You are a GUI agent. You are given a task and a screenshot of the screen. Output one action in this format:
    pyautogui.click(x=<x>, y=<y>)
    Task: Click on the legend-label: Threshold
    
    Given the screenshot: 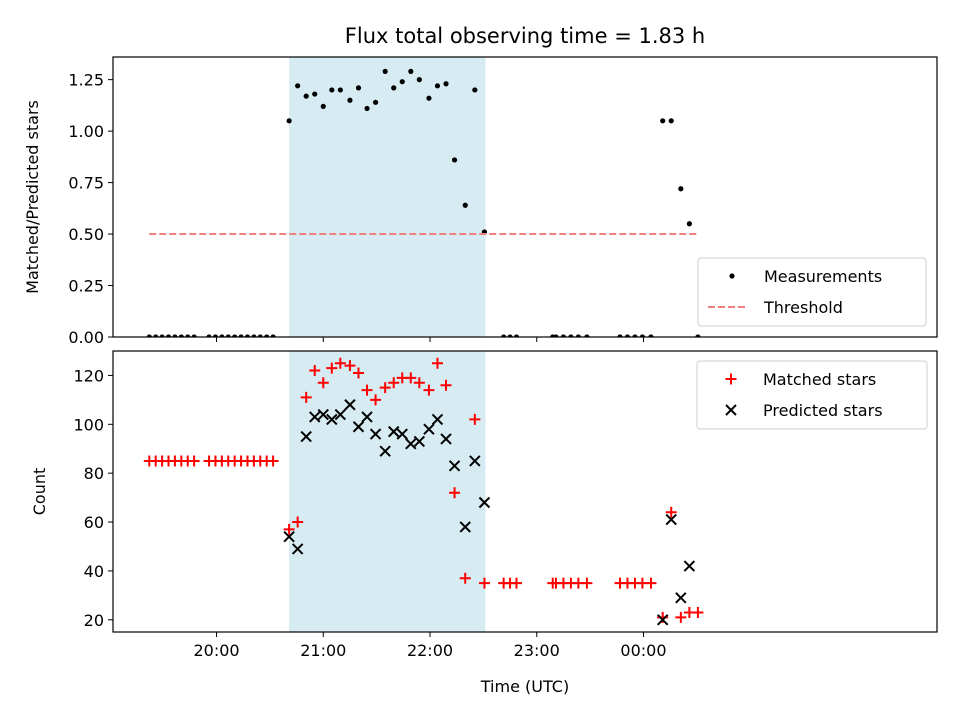 What is the action you would take?
    pyautogui.click(x=803, y=307)
    